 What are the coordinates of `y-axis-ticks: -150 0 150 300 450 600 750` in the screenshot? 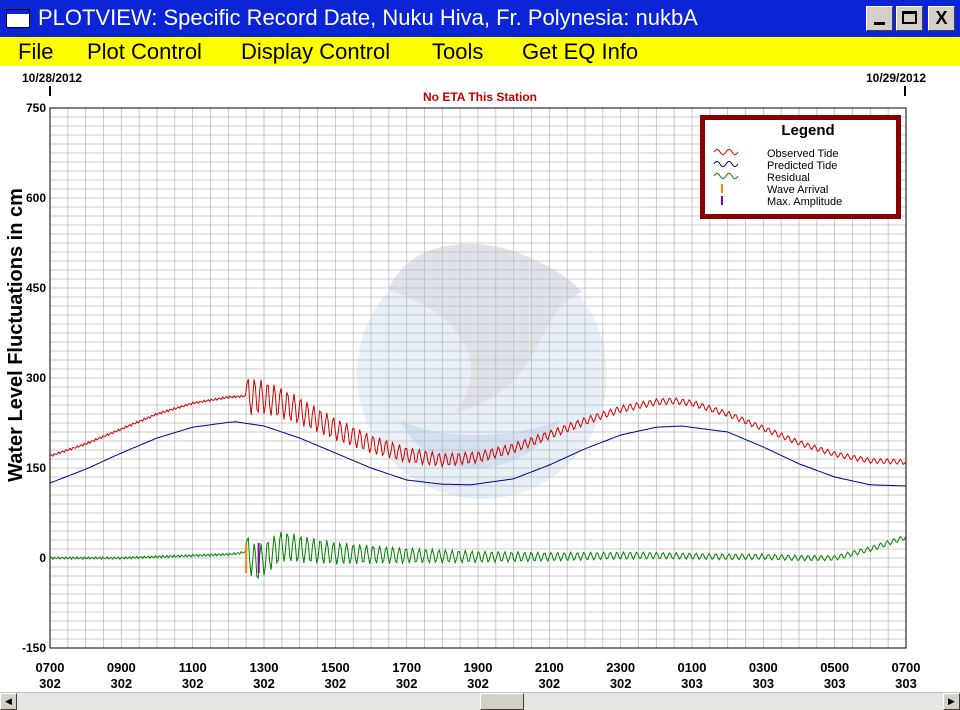 It's located at (34, 378).